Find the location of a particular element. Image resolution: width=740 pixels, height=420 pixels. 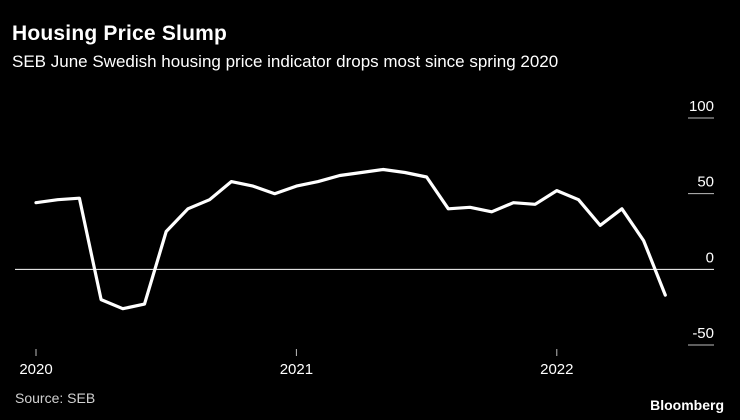

y-tick-label: 0 is located at coordinates (710, 257).